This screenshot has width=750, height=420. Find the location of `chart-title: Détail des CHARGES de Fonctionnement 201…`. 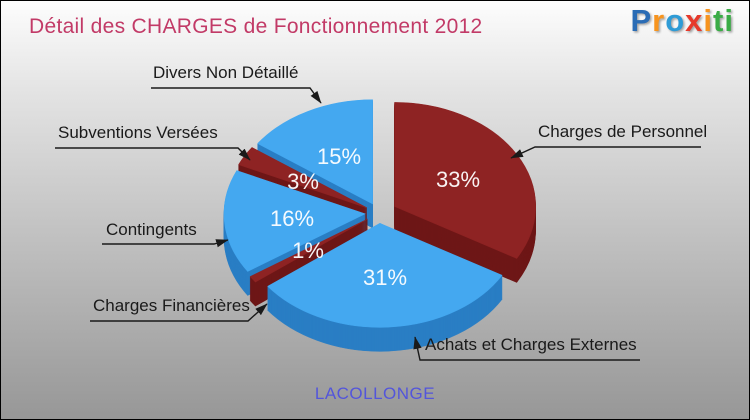

chart-title: Détail des CHARGES de Fonctionnement 201… is located at coordinates (256, 26).